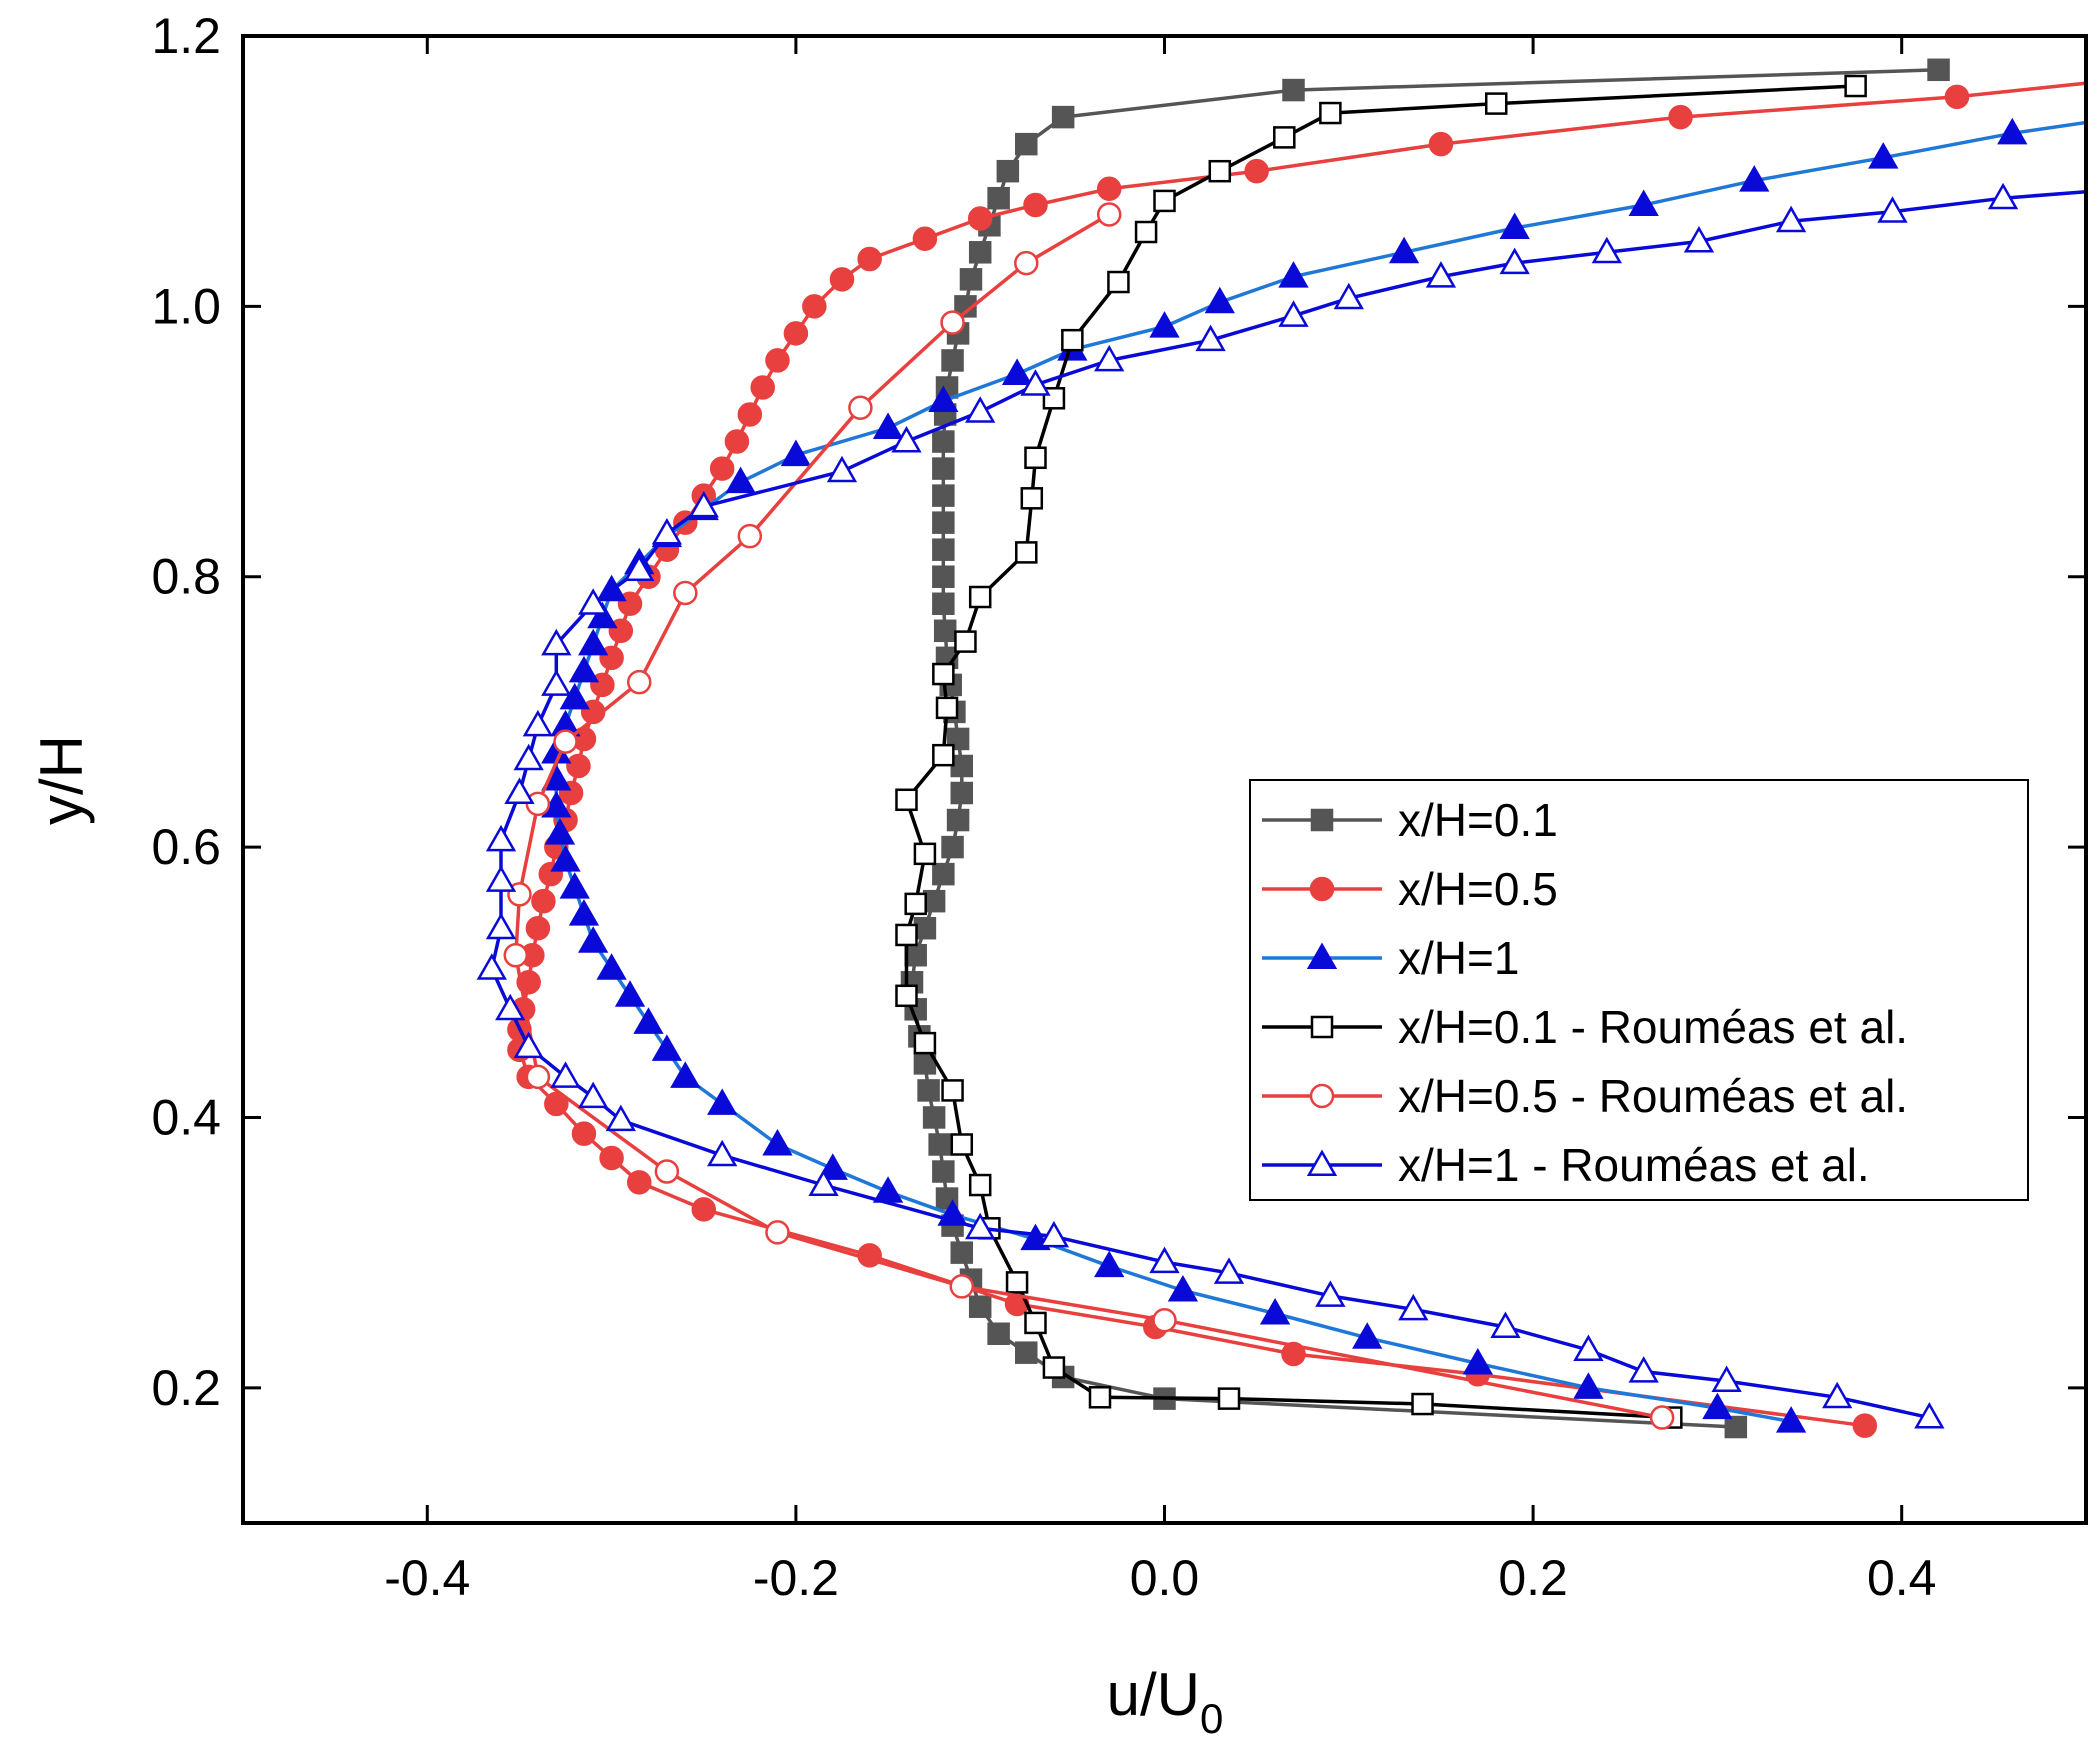  Describe the element at coordinates (427, 1578) in the screenshot. I see `x-tick-label: -0.4` at that location.